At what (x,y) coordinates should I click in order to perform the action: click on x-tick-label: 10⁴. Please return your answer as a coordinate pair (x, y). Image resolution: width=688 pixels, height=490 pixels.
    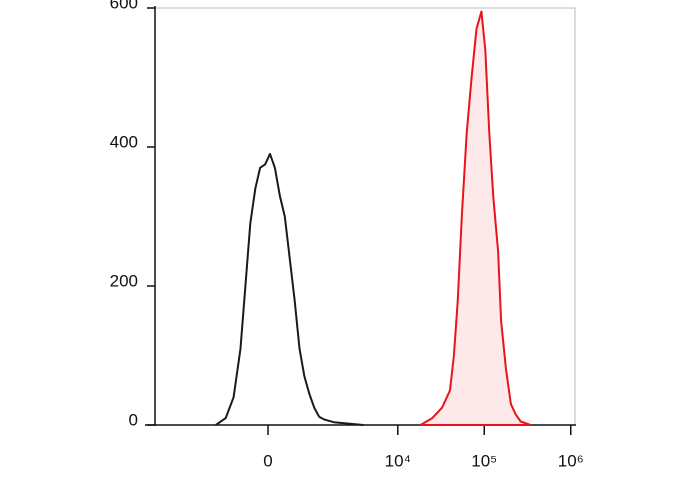
    Looking at the image, I should click on (398, 460).